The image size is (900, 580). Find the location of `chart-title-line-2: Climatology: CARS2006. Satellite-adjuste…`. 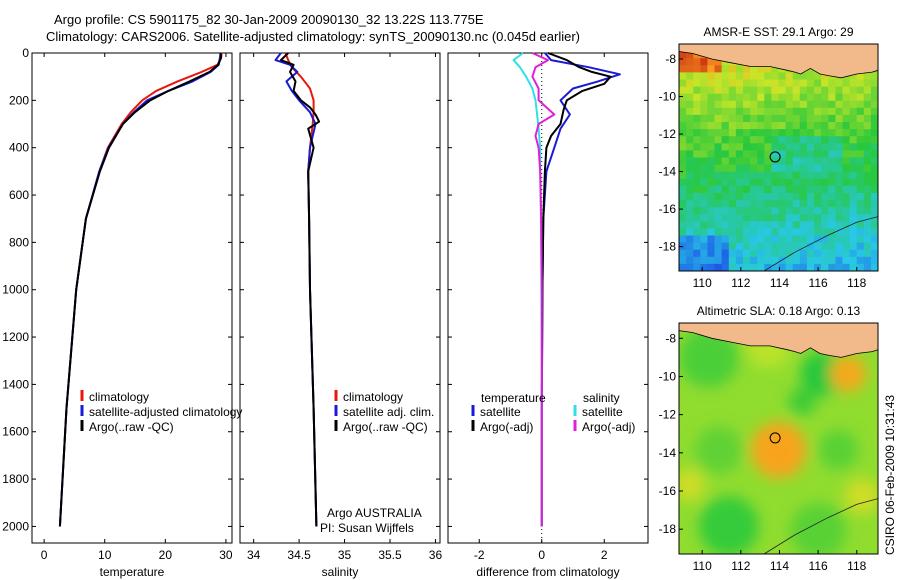

chart-title-line-2: Climatology: CARS2006. Satellite-adjuste… is located at coordinates (313, 36).